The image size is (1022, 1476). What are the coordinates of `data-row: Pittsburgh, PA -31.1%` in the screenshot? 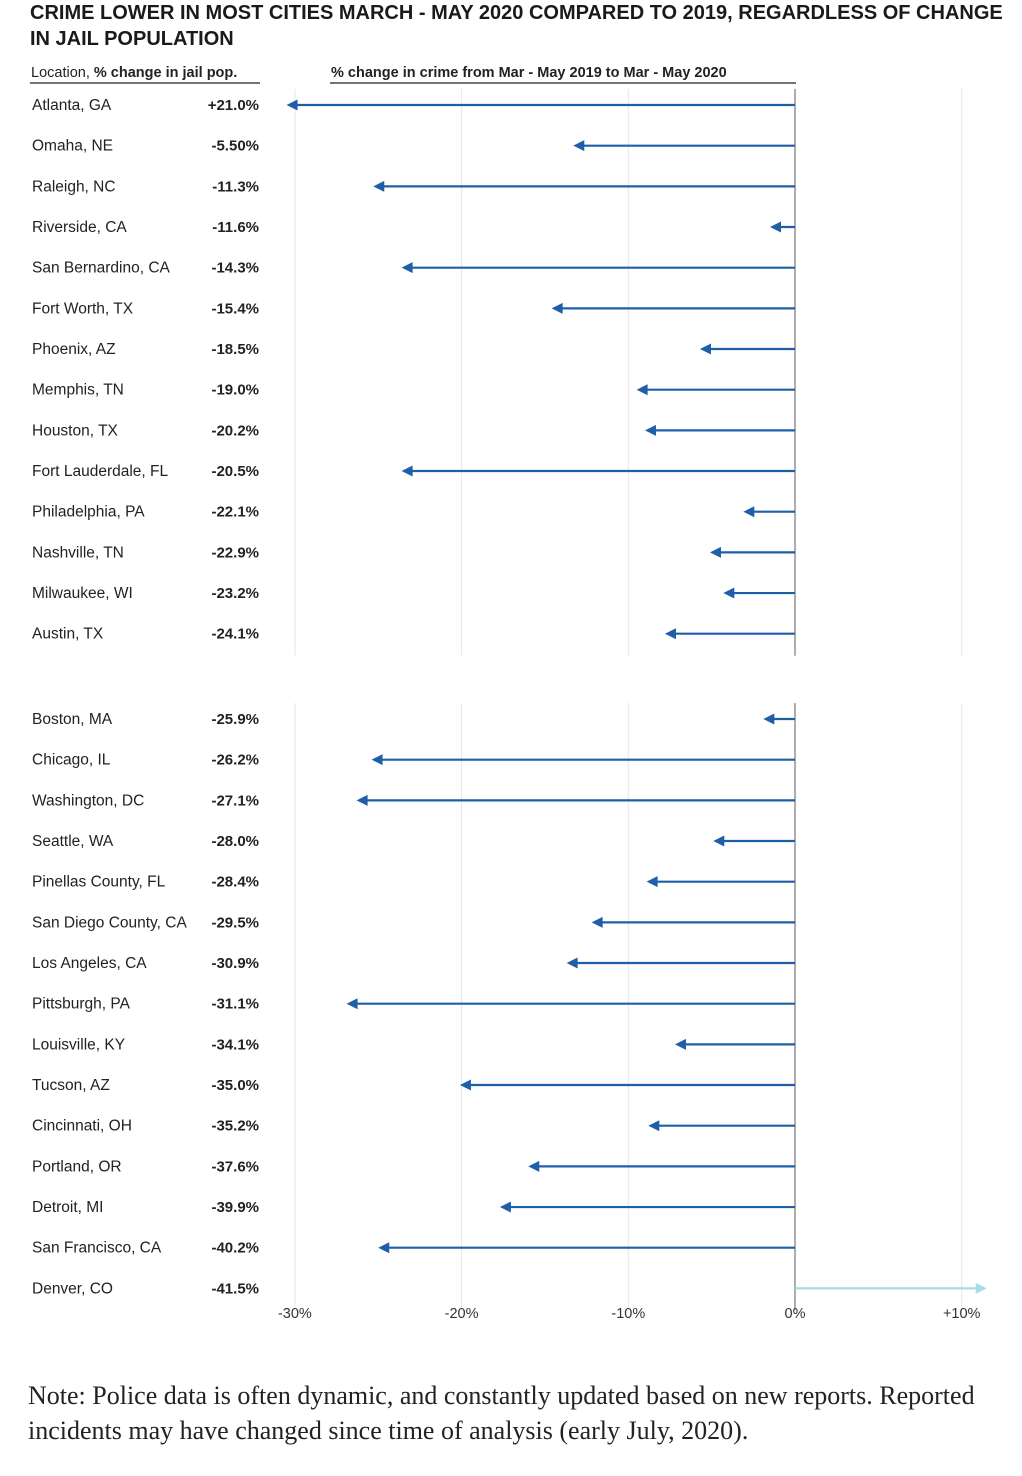 It's located at (413, 1004).